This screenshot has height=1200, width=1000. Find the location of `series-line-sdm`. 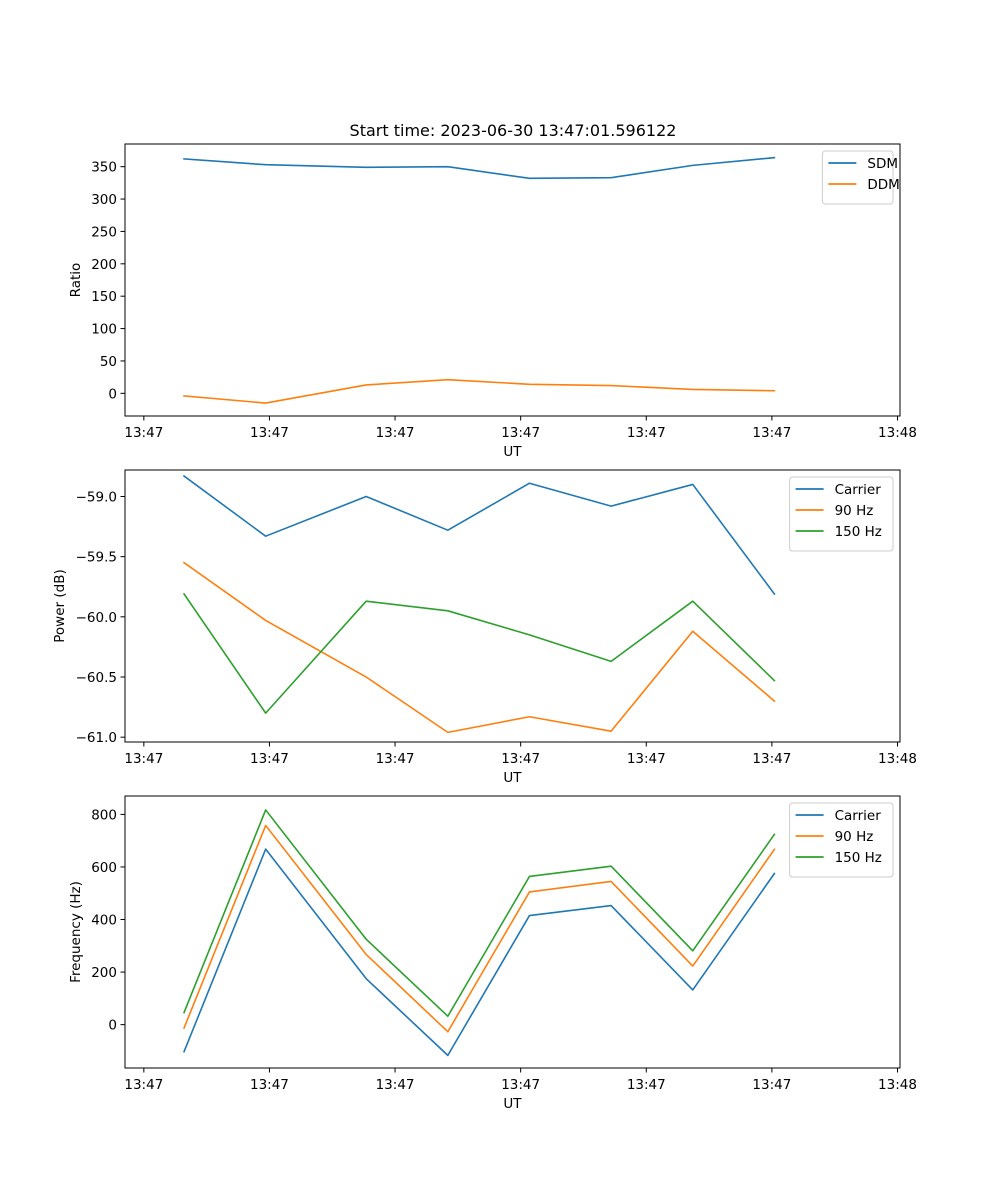

series-line-sdm is located at coordinates (479, 168).